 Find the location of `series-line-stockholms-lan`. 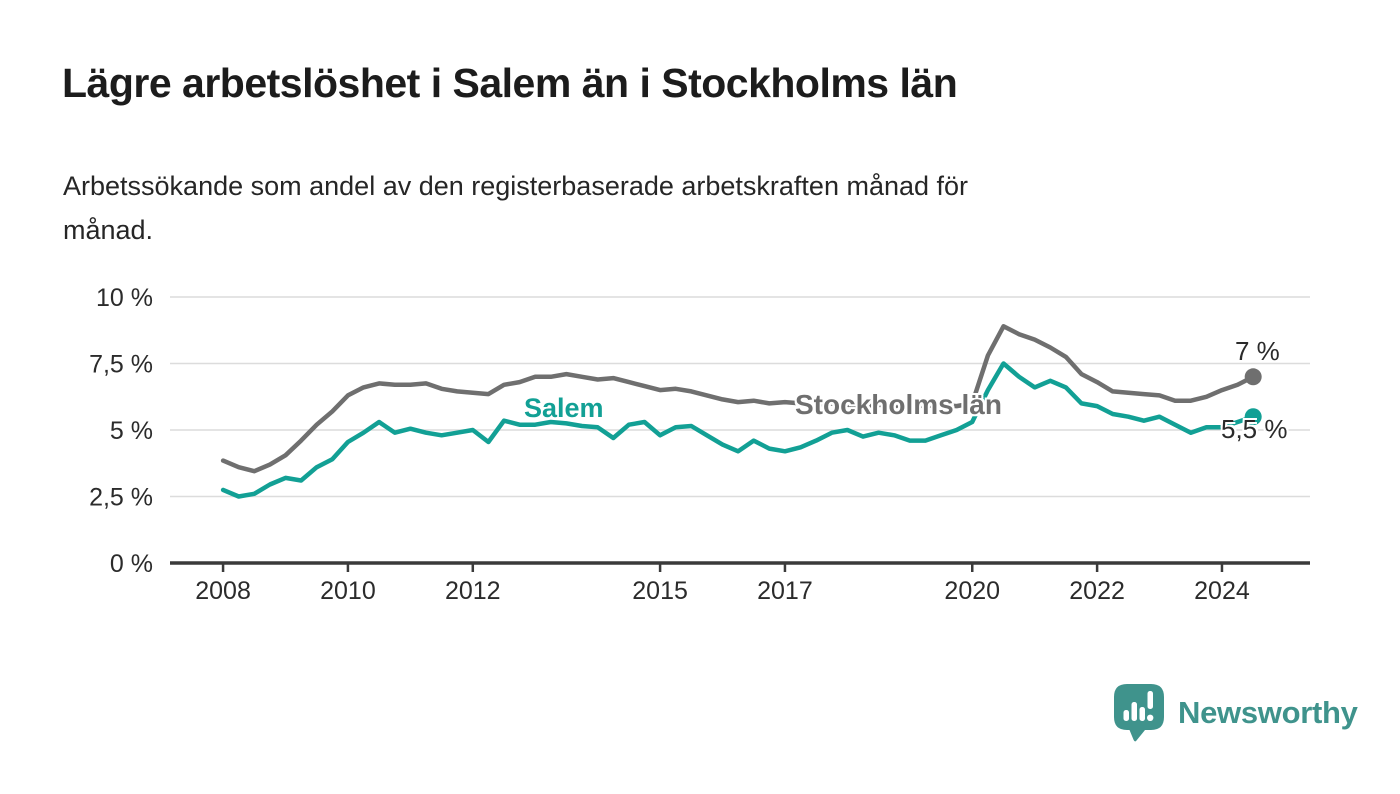

series-line-stockholms-lan is located at coordinates (738, 399).